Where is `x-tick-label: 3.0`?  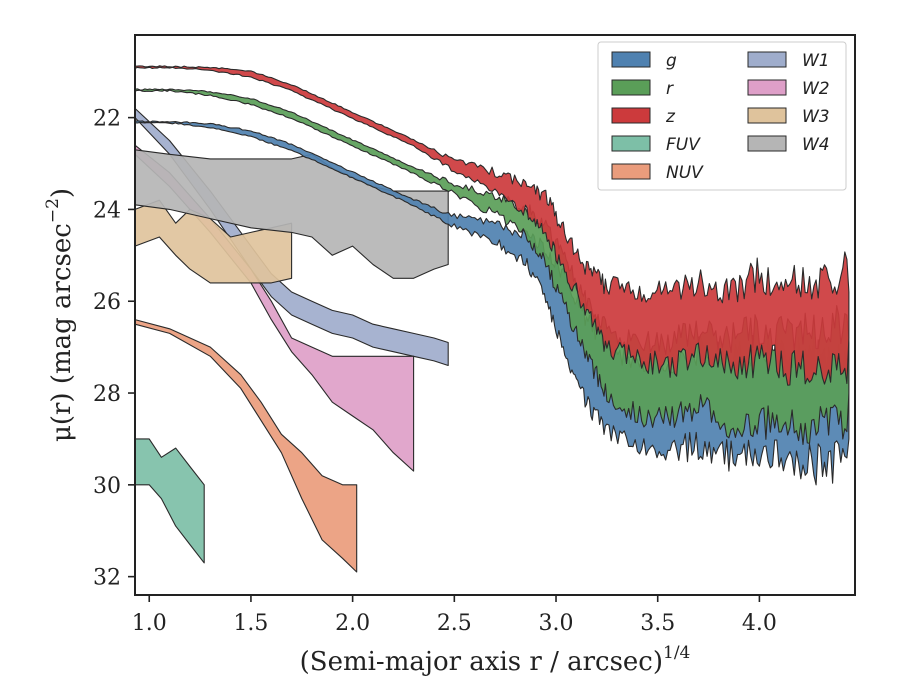 x-tick-label: 3.0 is located at coordinates (556, 623).